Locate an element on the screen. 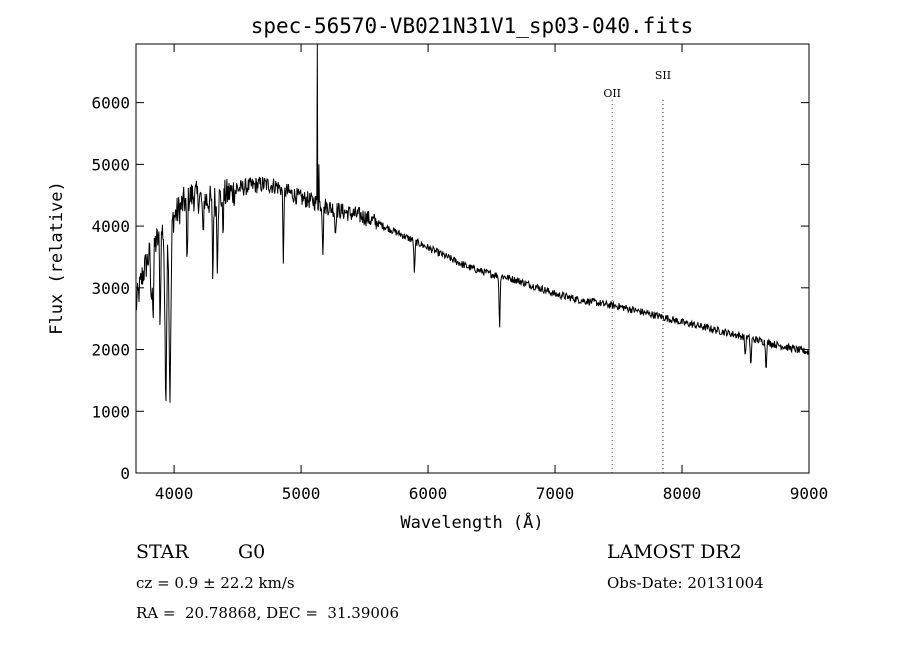 This screenshot has height=650, width=900. x-tick-label: 9000 is located at coordinates (809, 493).